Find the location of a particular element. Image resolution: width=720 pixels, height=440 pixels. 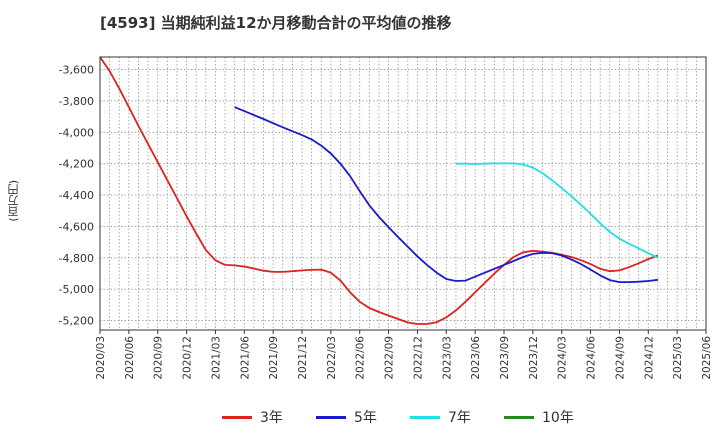

x-tick-label: 2023/06 is located at coordinates (476, 358).